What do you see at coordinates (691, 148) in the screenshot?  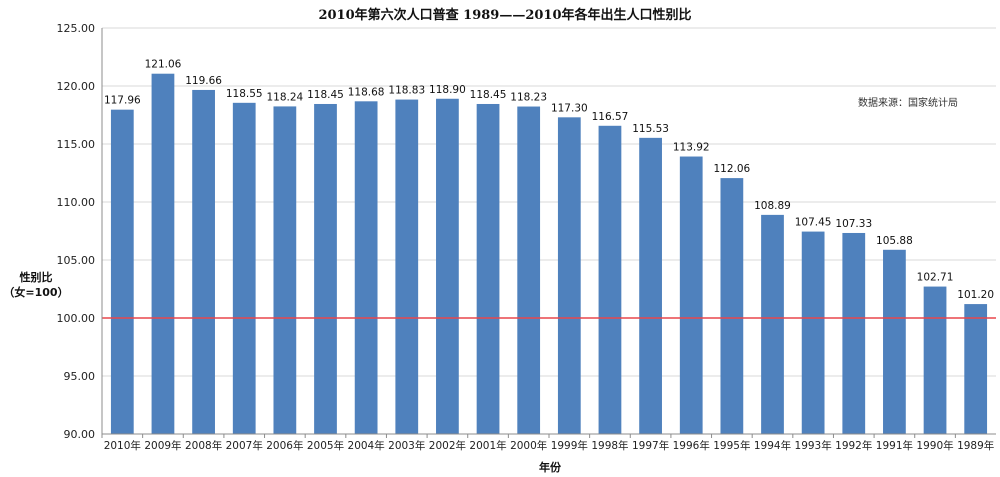 I see `data-label: 113.92` at bounding box center [691, 148].